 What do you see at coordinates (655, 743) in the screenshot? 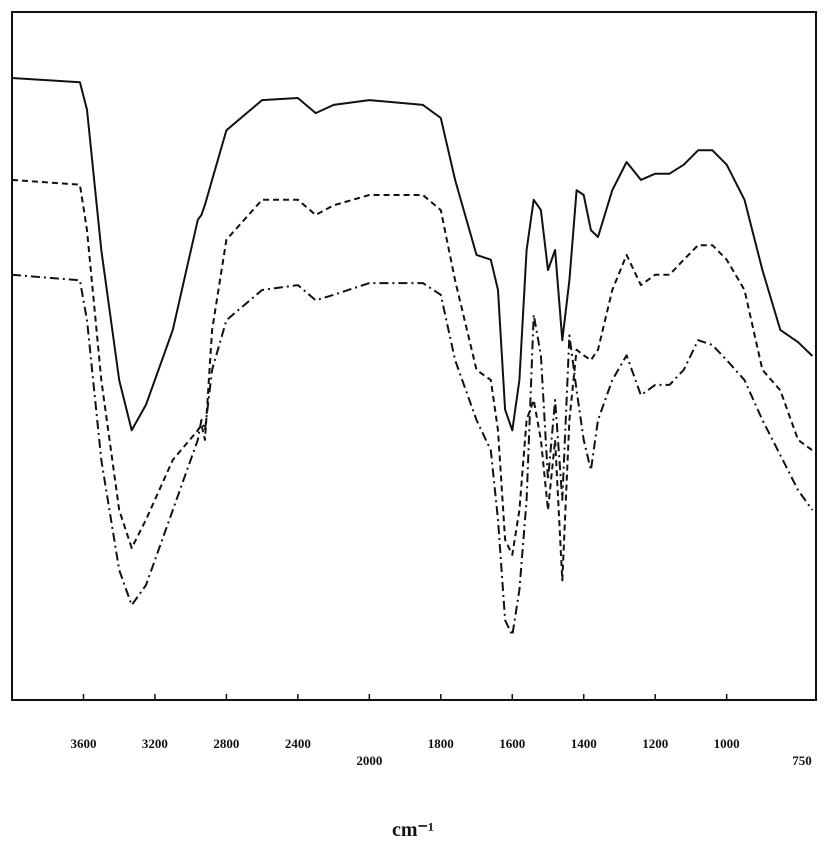
I see `x-tick-label: 1200` at bounding box center [655, 743].